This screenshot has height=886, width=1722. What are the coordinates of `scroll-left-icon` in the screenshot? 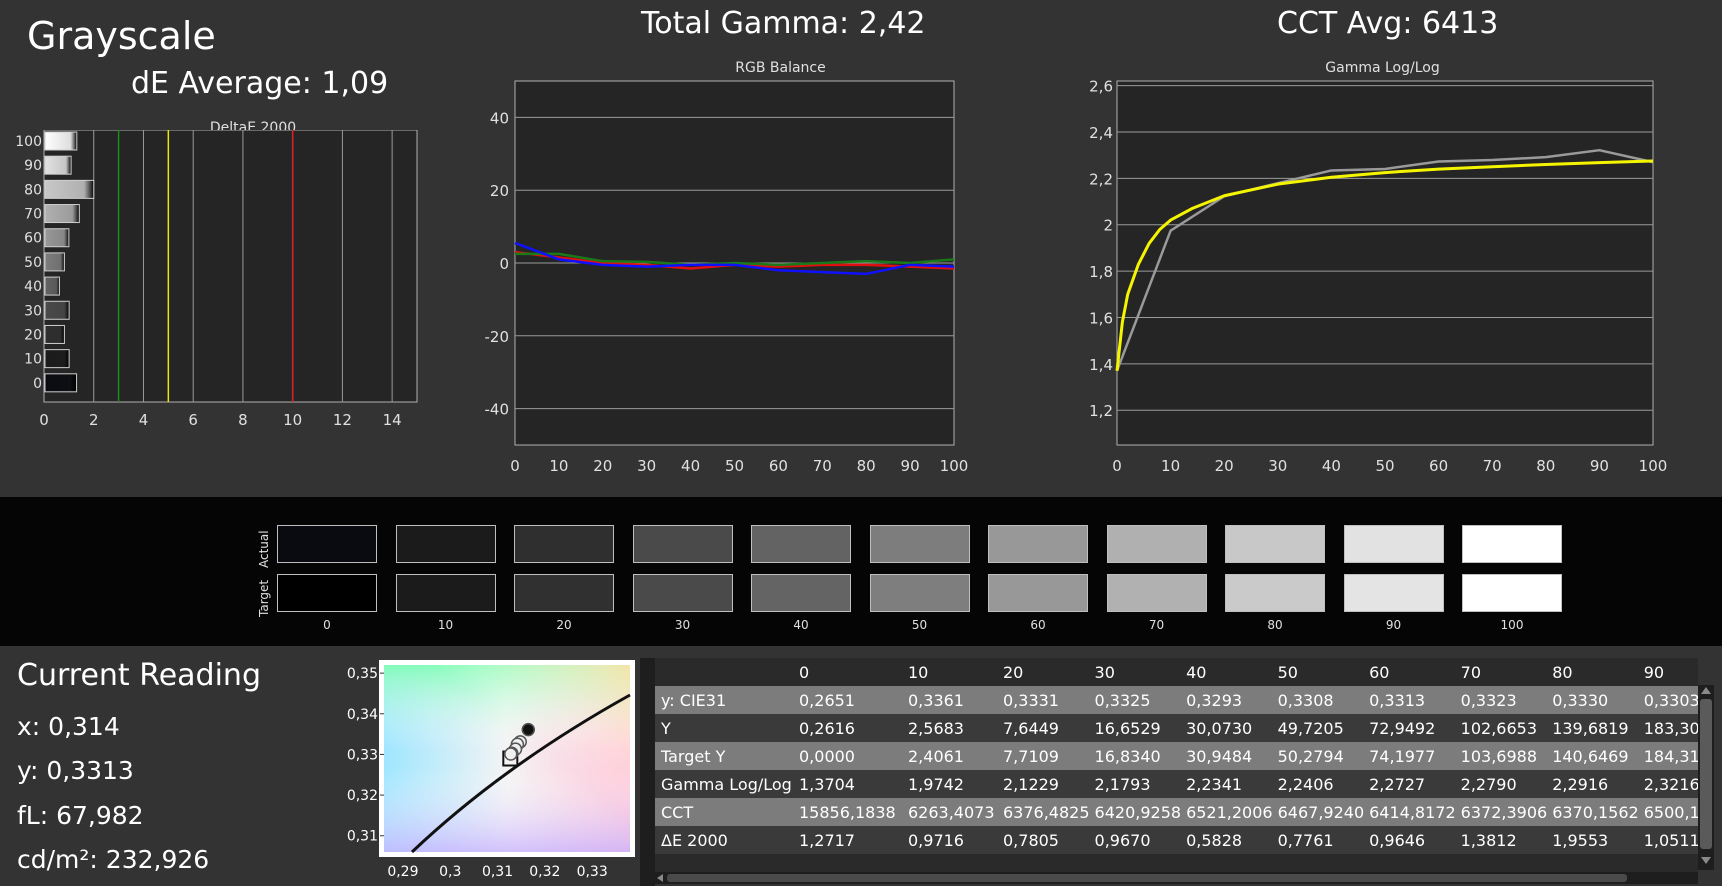 It's located at (660, 878).